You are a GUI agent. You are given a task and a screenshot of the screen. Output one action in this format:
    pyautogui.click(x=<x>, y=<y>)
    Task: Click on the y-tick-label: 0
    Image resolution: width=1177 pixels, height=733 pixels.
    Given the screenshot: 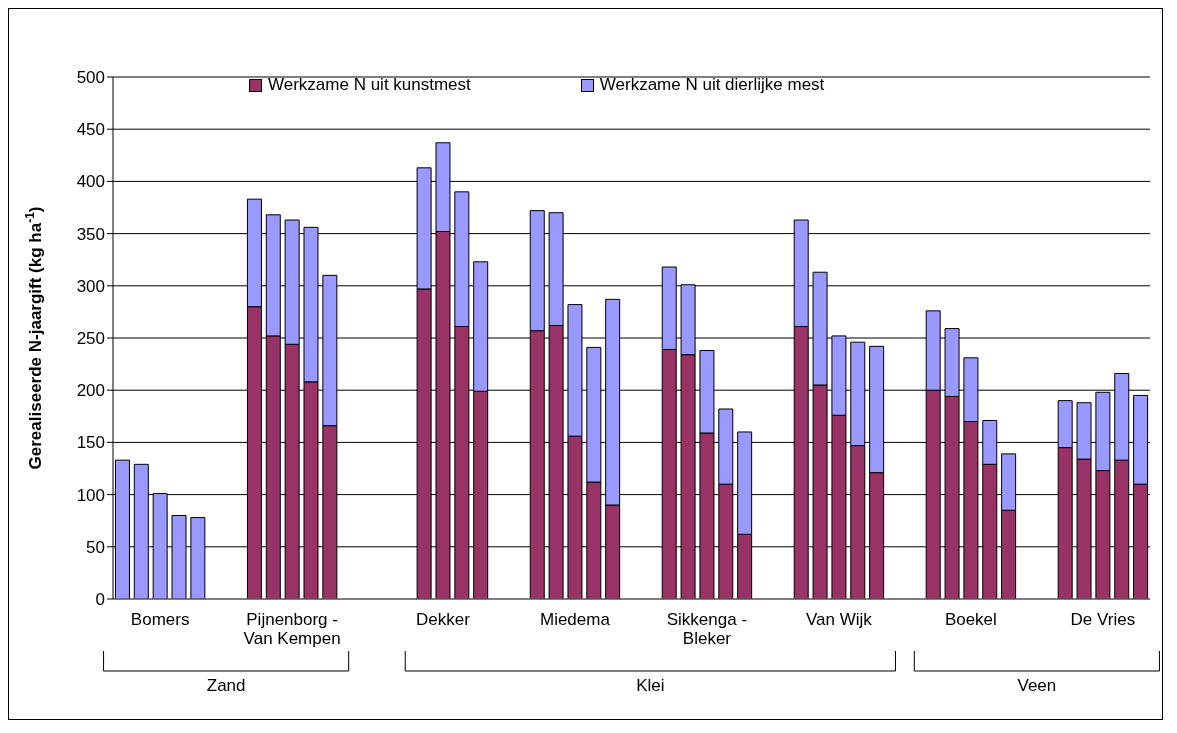 What is the action you would take?
    pyautogui.click(x=100, y=600)
    